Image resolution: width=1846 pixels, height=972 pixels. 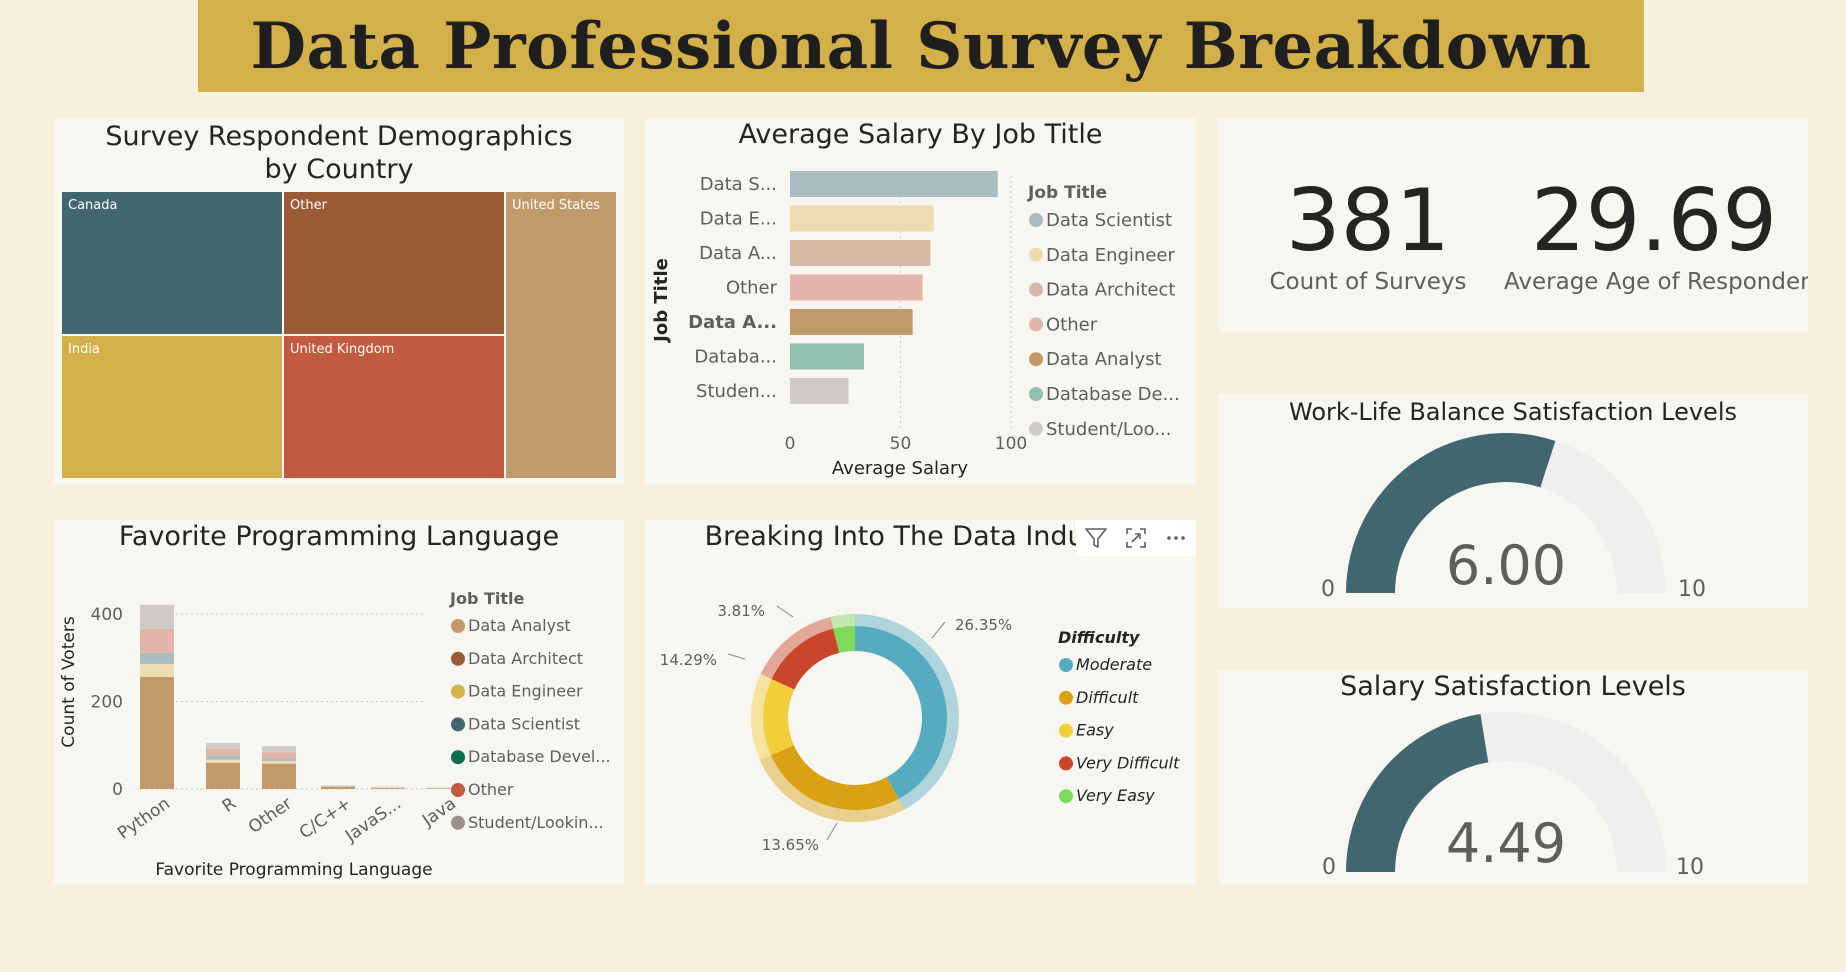 What do you see at coordinates (1107, 697) in the screenshot?
I see `donut-legend-label: Difficult` at bounding box center [1107, 697].